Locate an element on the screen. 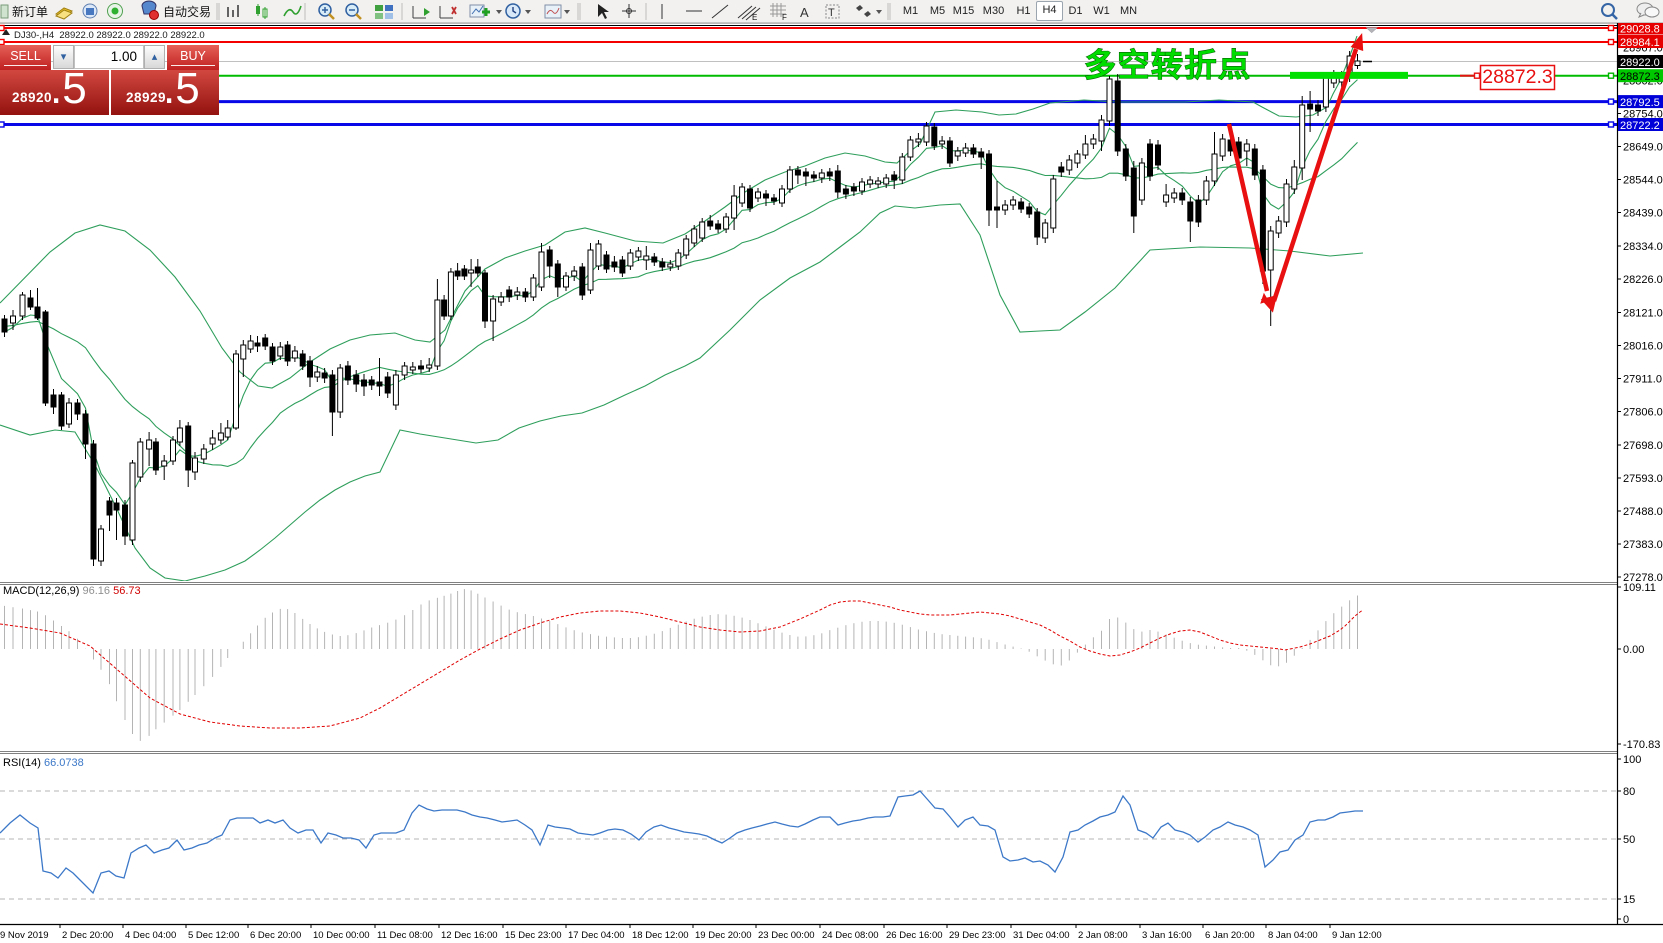 This screenshot has width=1663, height=943. svg-text: T is located at coordinates (831, 13).